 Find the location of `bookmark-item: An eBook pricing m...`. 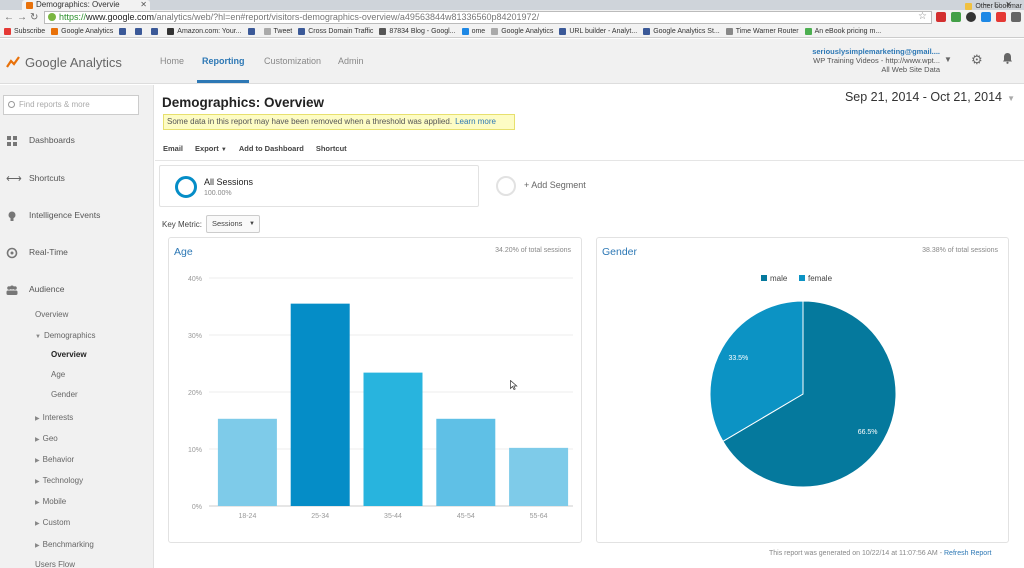

bookmark-item: An eBook pricing m... is located at coordinates (842, 31).